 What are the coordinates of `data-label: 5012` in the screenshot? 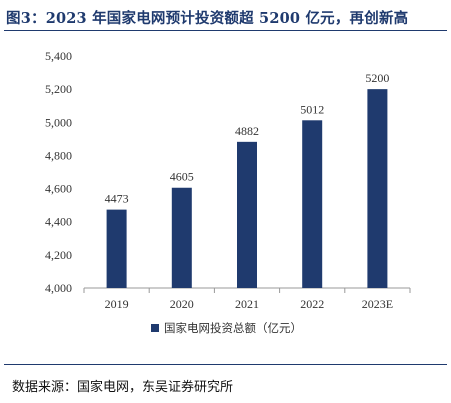 It's located at (312, 109).